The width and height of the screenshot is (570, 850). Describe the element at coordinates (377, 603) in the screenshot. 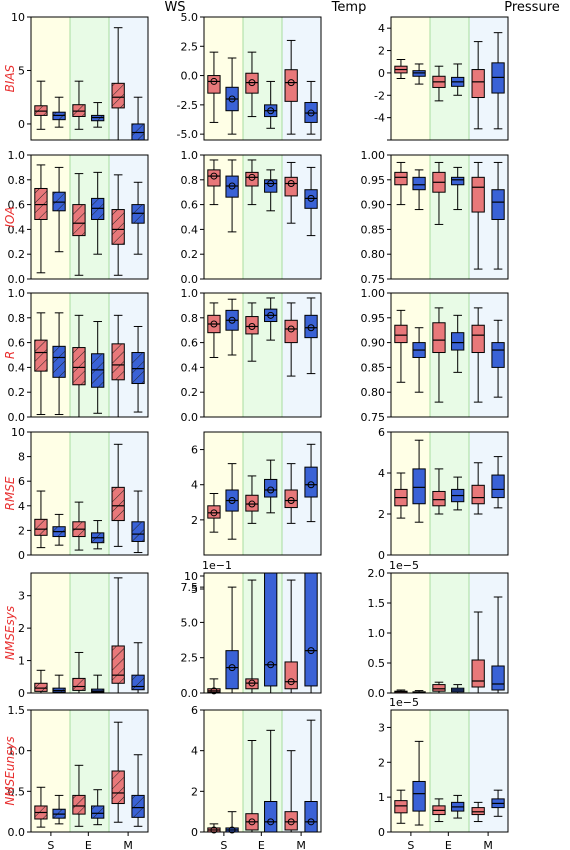

I see `y-tick-label: 1.5` at that location.